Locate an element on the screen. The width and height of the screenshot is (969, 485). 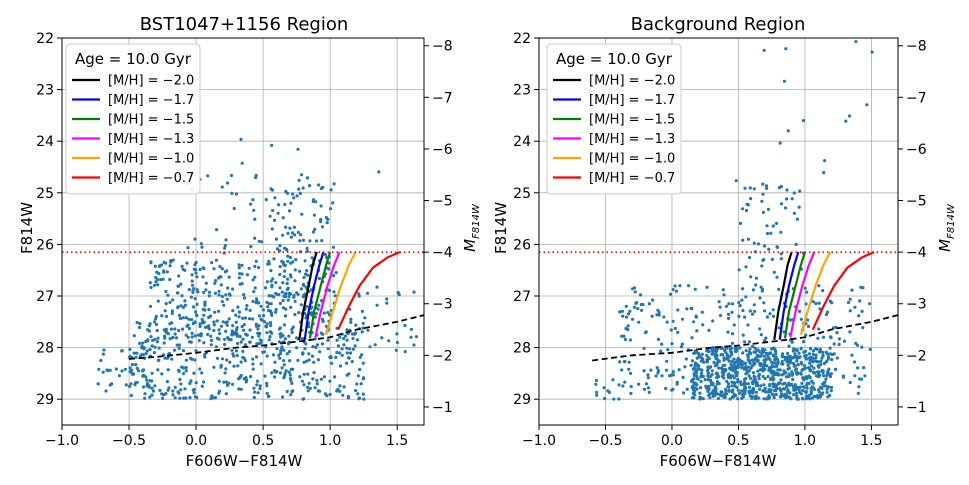
completeness-curve is located at coordinates (745, 338).